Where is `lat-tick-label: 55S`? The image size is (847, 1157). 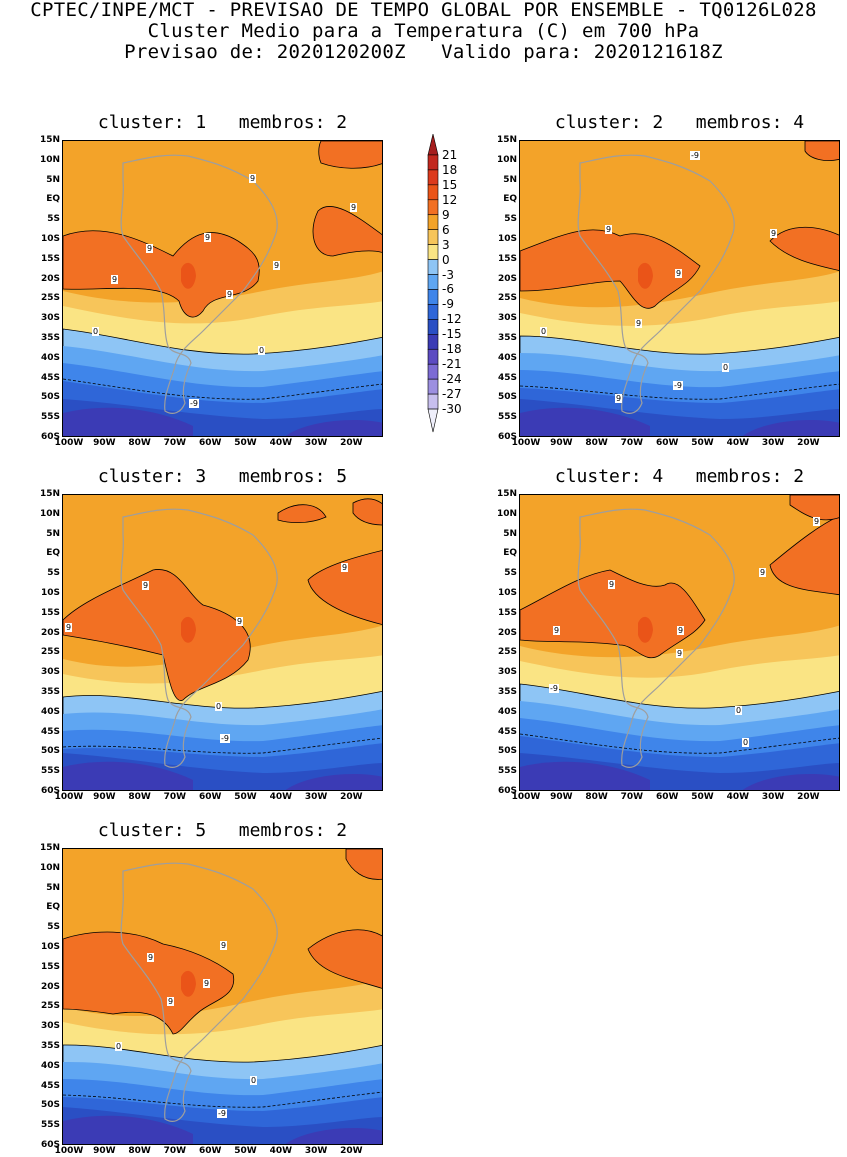
lat-tick-label: 55S is located at coordinates (50, 1125).